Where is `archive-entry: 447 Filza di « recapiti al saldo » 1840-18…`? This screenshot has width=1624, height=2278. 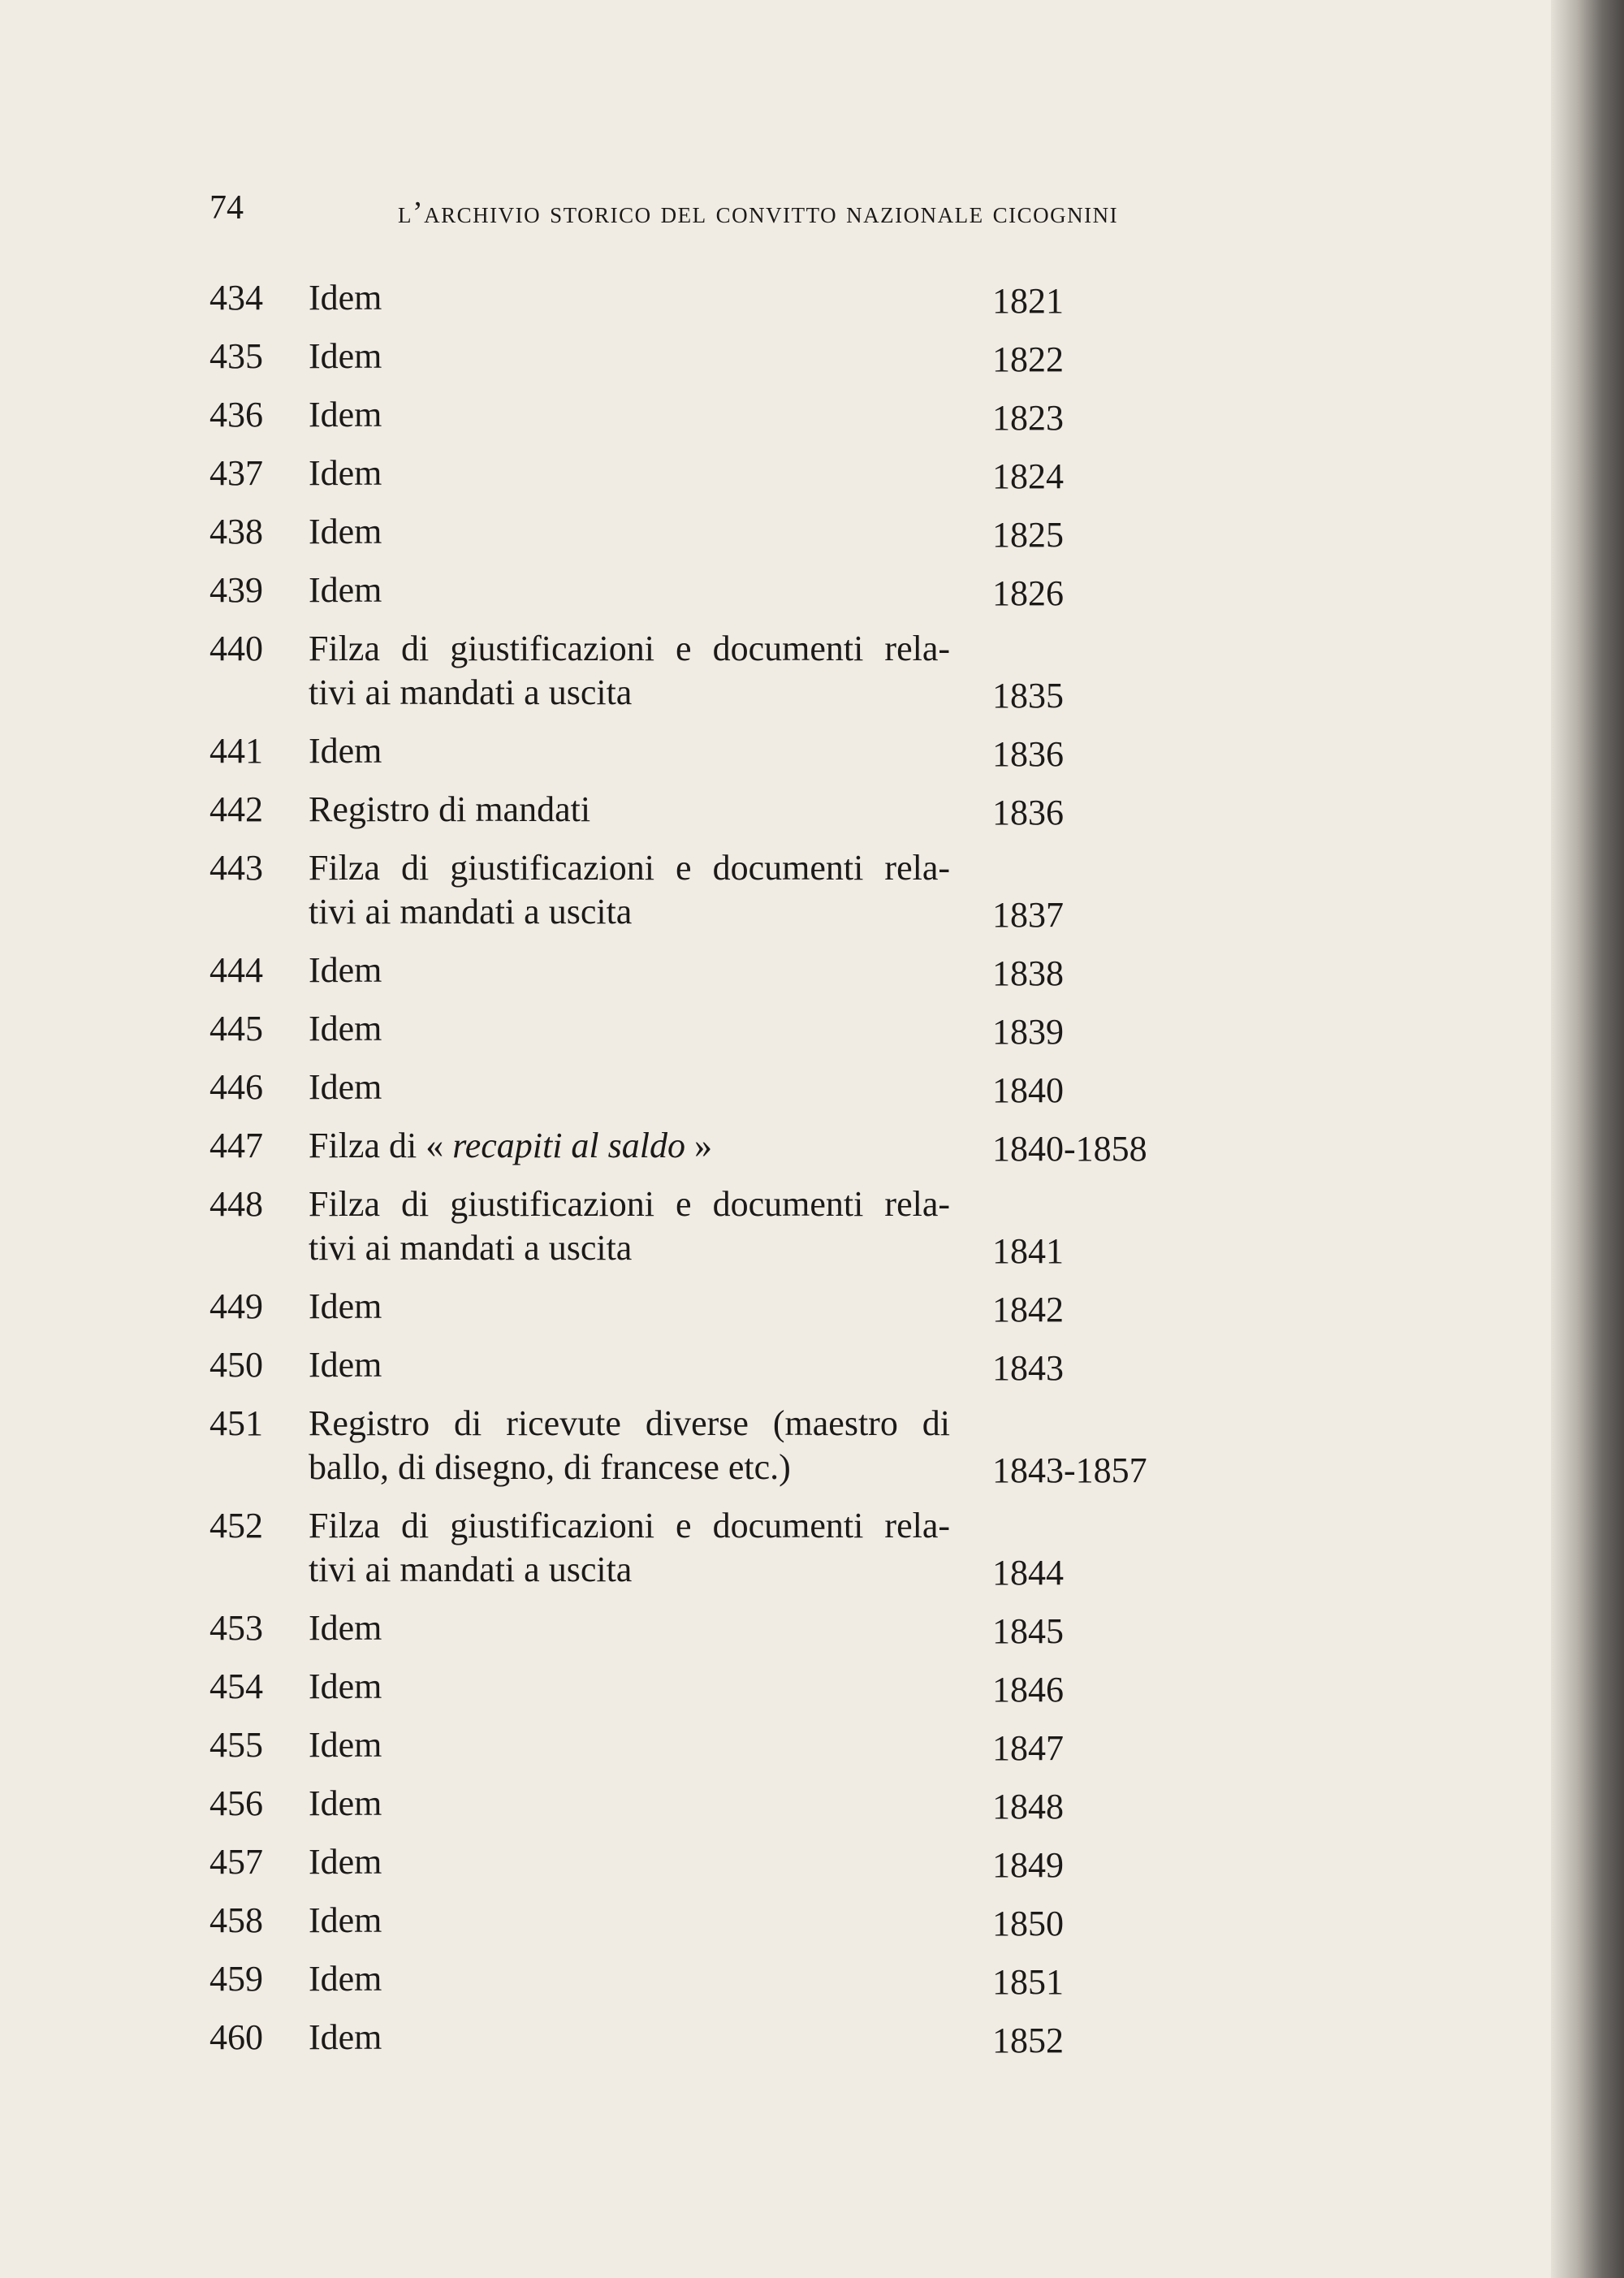 archive-entry: 447 Filza di « recapiti al saldo » 1840-18… is located at coordinates (721, 1146).